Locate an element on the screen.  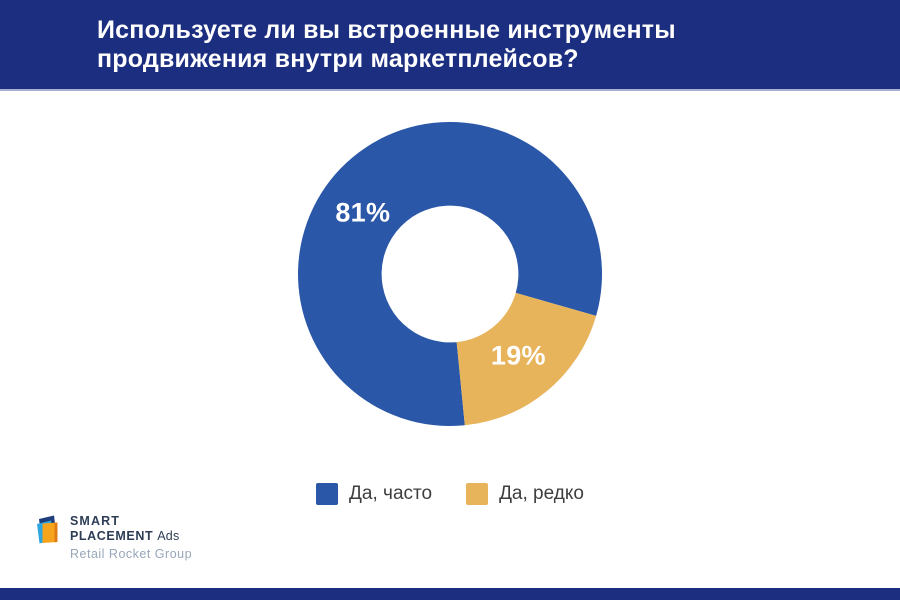
logo-subtitle: Retail Rocket Group is located at coordinates (131, 554).